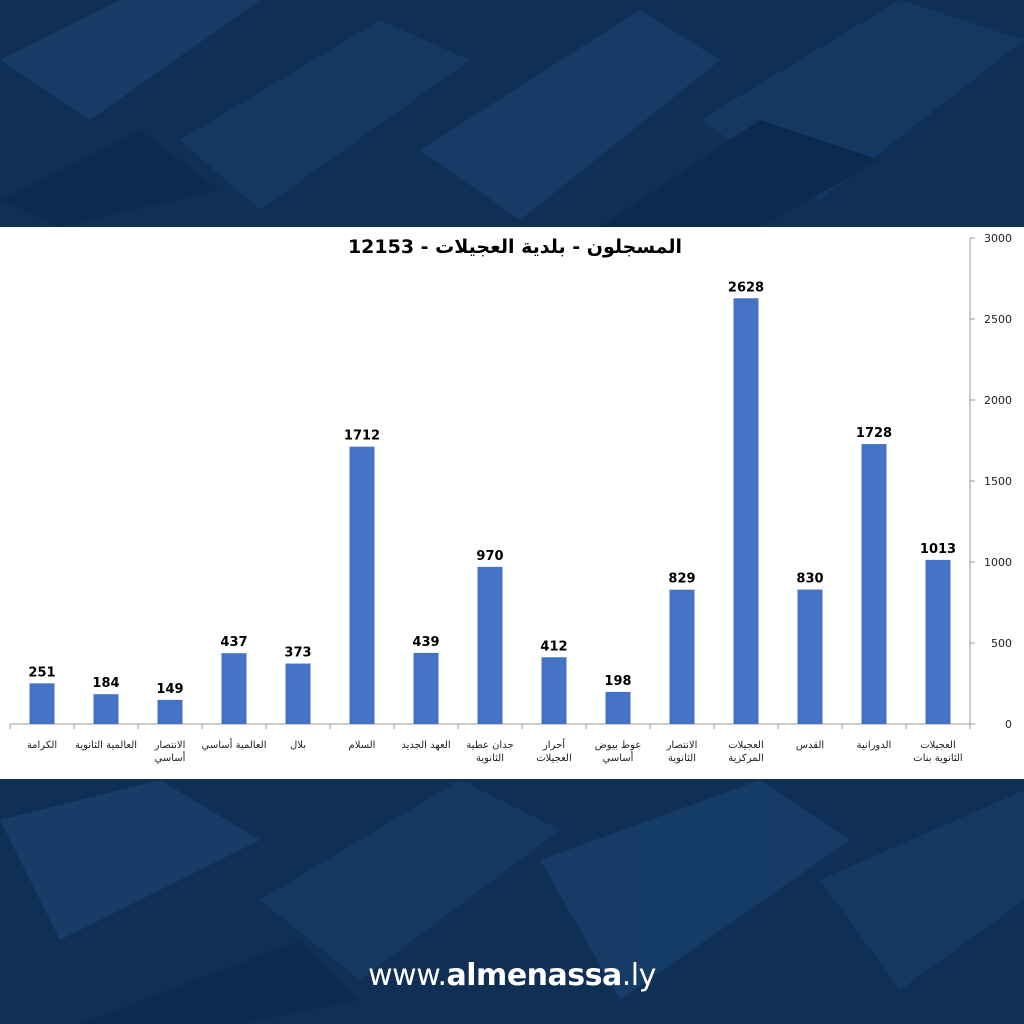 This screenshot has width=1024, height=1024. What do you see at coordinates (233, 642) in the screenshot?
I see `value-label: 437` at bounding box center [233, 642].